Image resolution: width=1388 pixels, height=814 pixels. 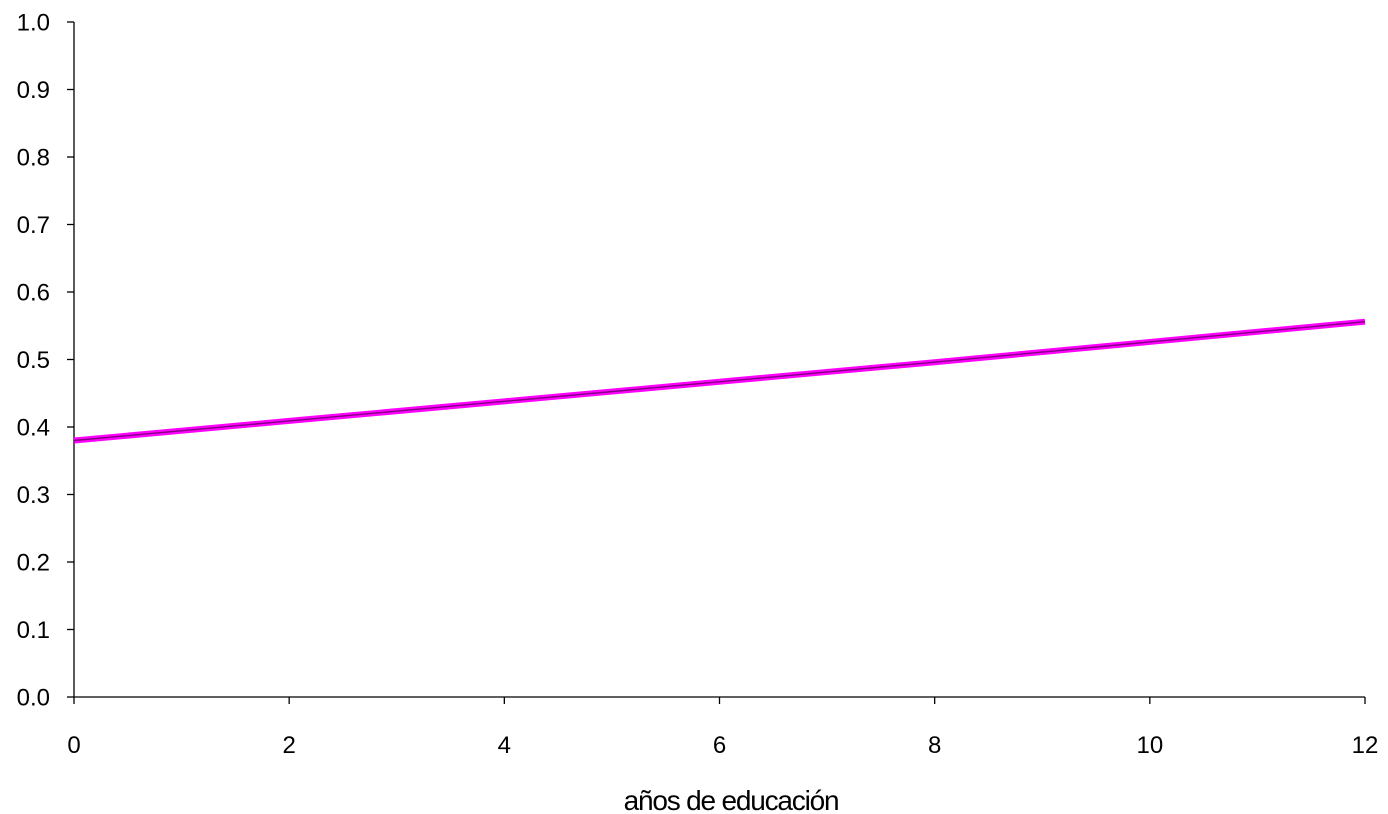 I want to click on y-tick-label: 0.6, so click(x=33, y=293).